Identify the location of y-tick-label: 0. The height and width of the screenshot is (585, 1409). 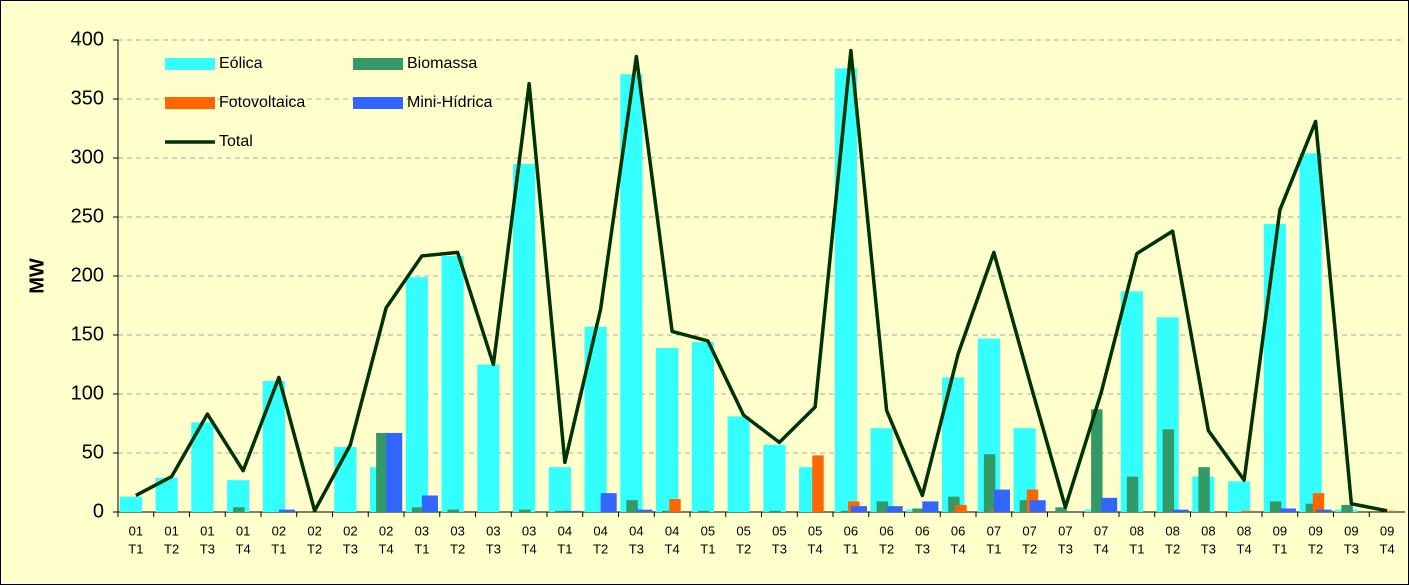
(98, 511).